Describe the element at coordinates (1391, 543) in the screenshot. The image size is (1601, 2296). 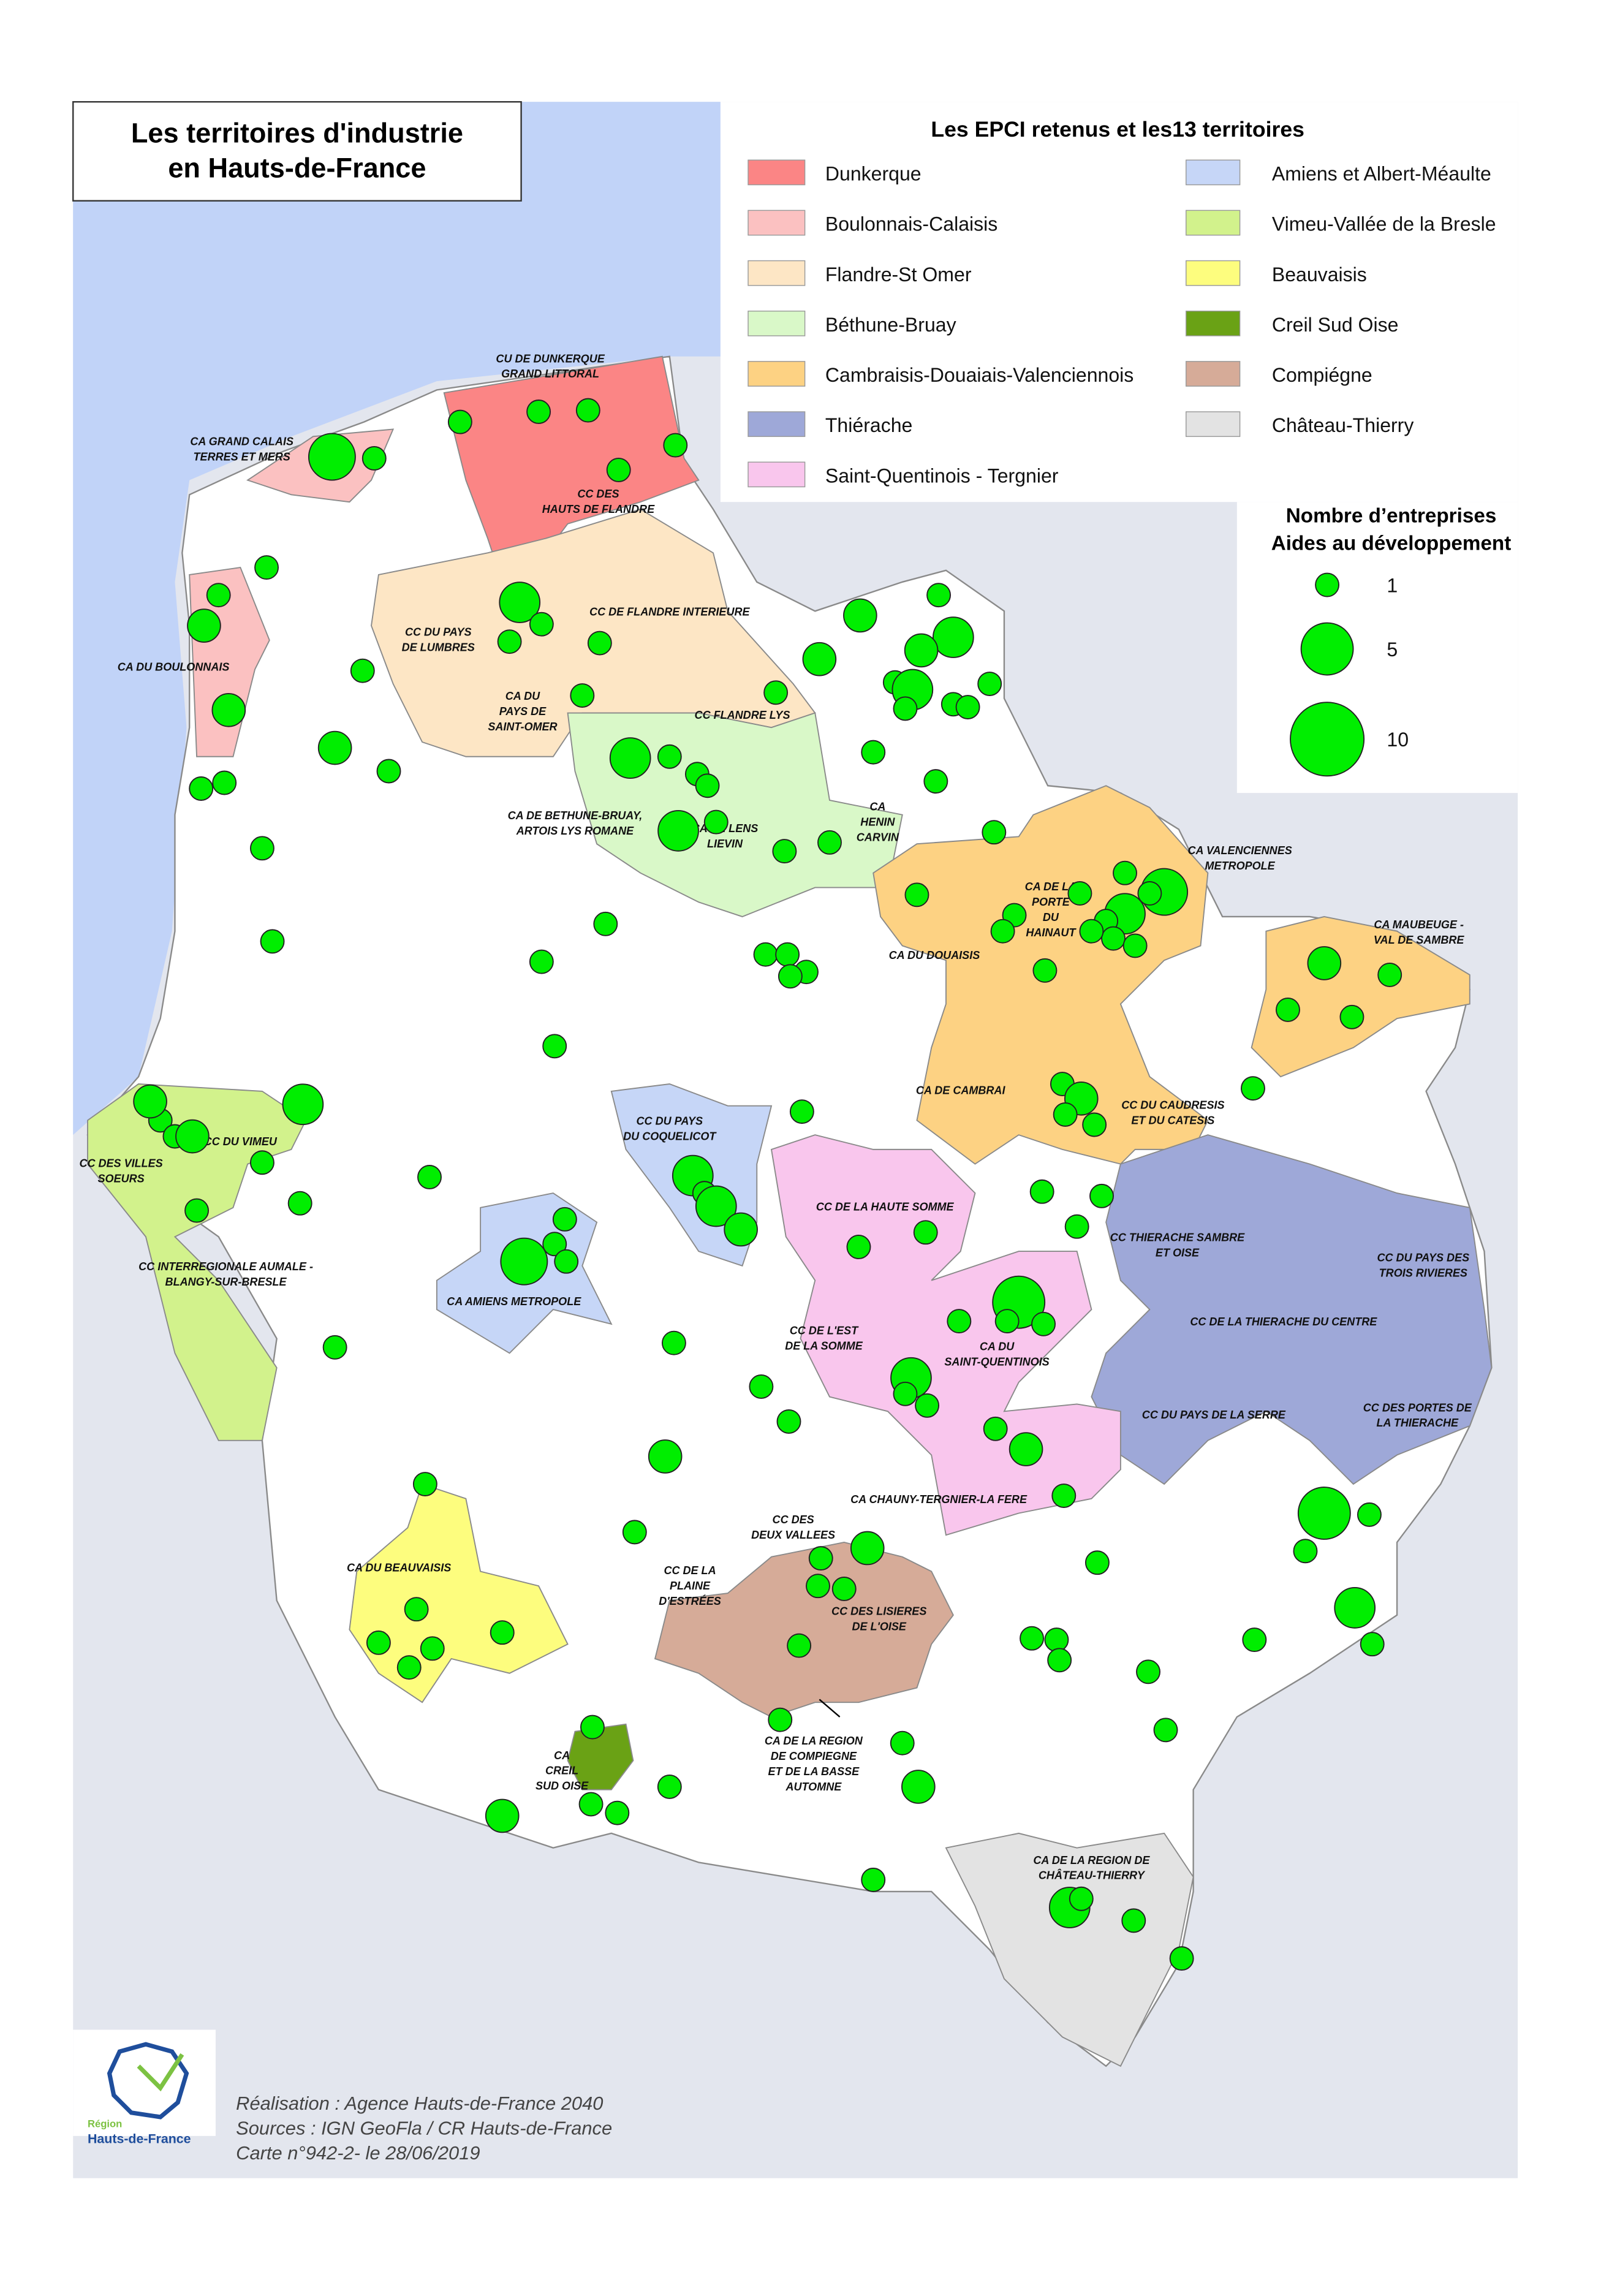
I see `size-legend-title: Aides au développement` at that location.